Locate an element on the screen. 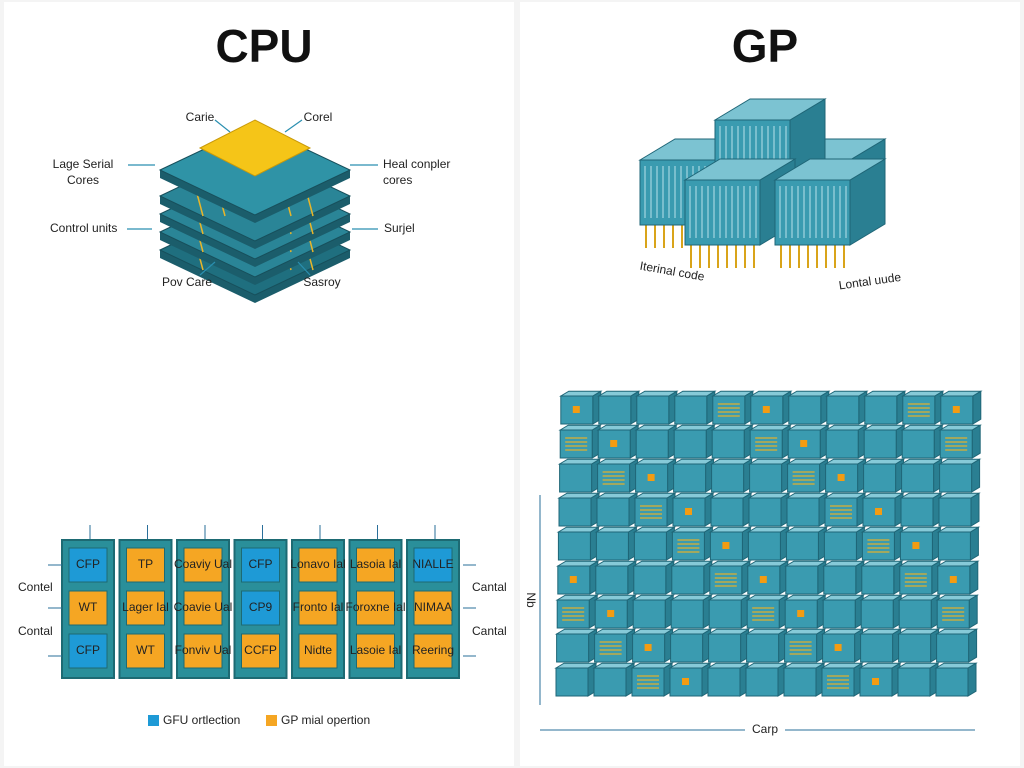  cpu-die is located at coordinates (255, 148).